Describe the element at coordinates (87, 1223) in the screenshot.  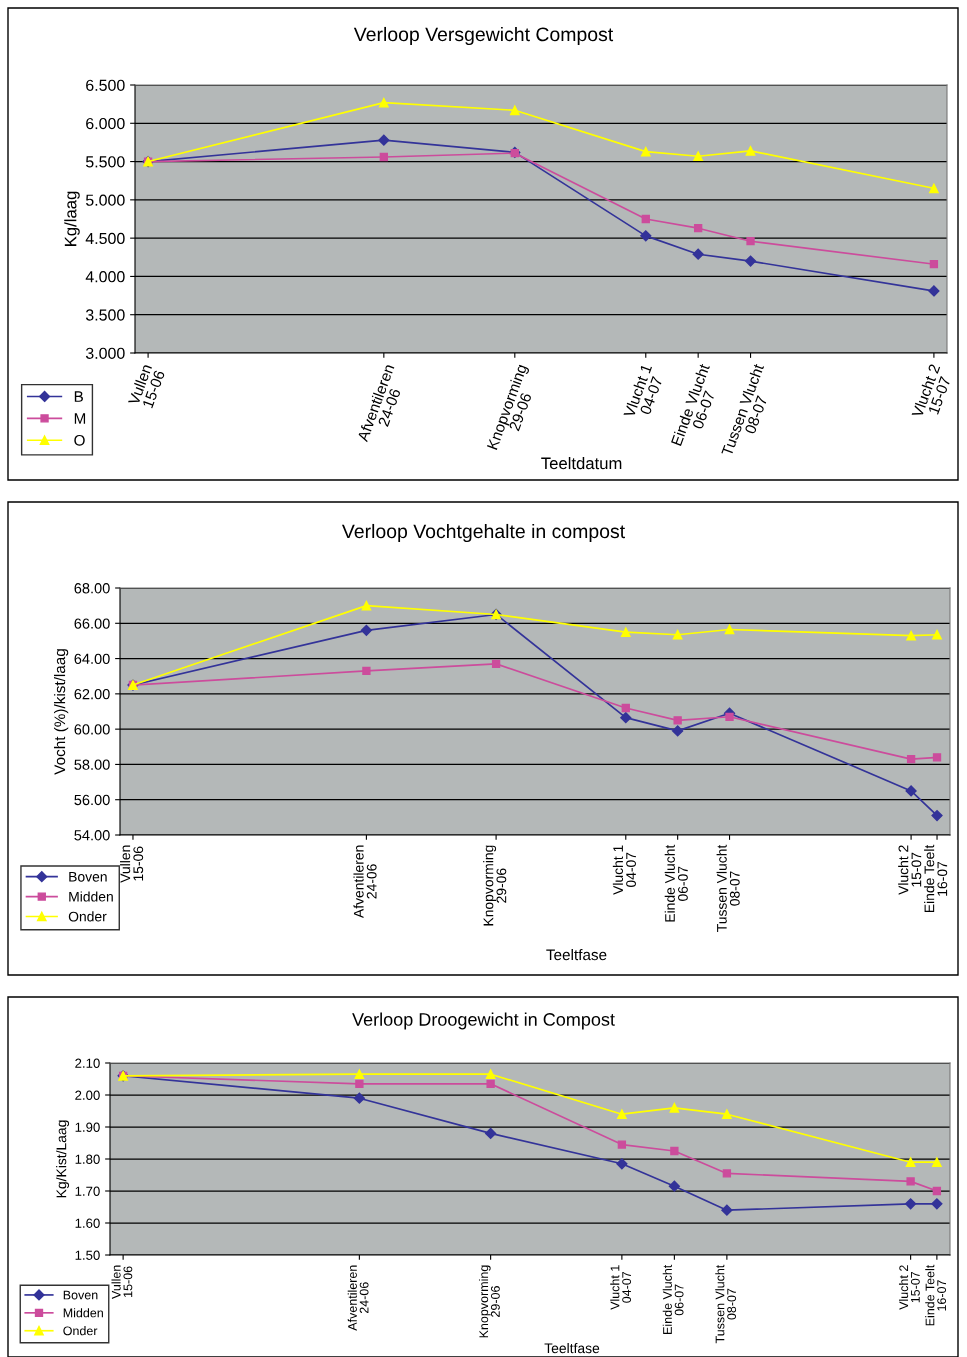
I see `y-tick-label: 1.60` at that location.